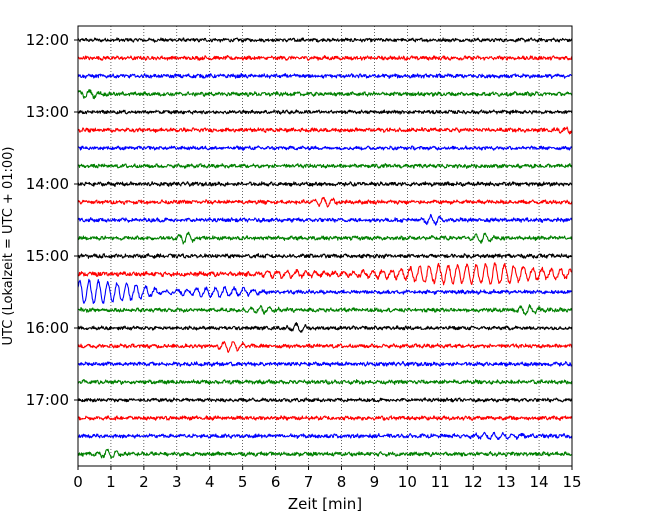  Describe the element at coordinates (309, 482) in the screenshot. I see `x-tick-label: 7` at that location.